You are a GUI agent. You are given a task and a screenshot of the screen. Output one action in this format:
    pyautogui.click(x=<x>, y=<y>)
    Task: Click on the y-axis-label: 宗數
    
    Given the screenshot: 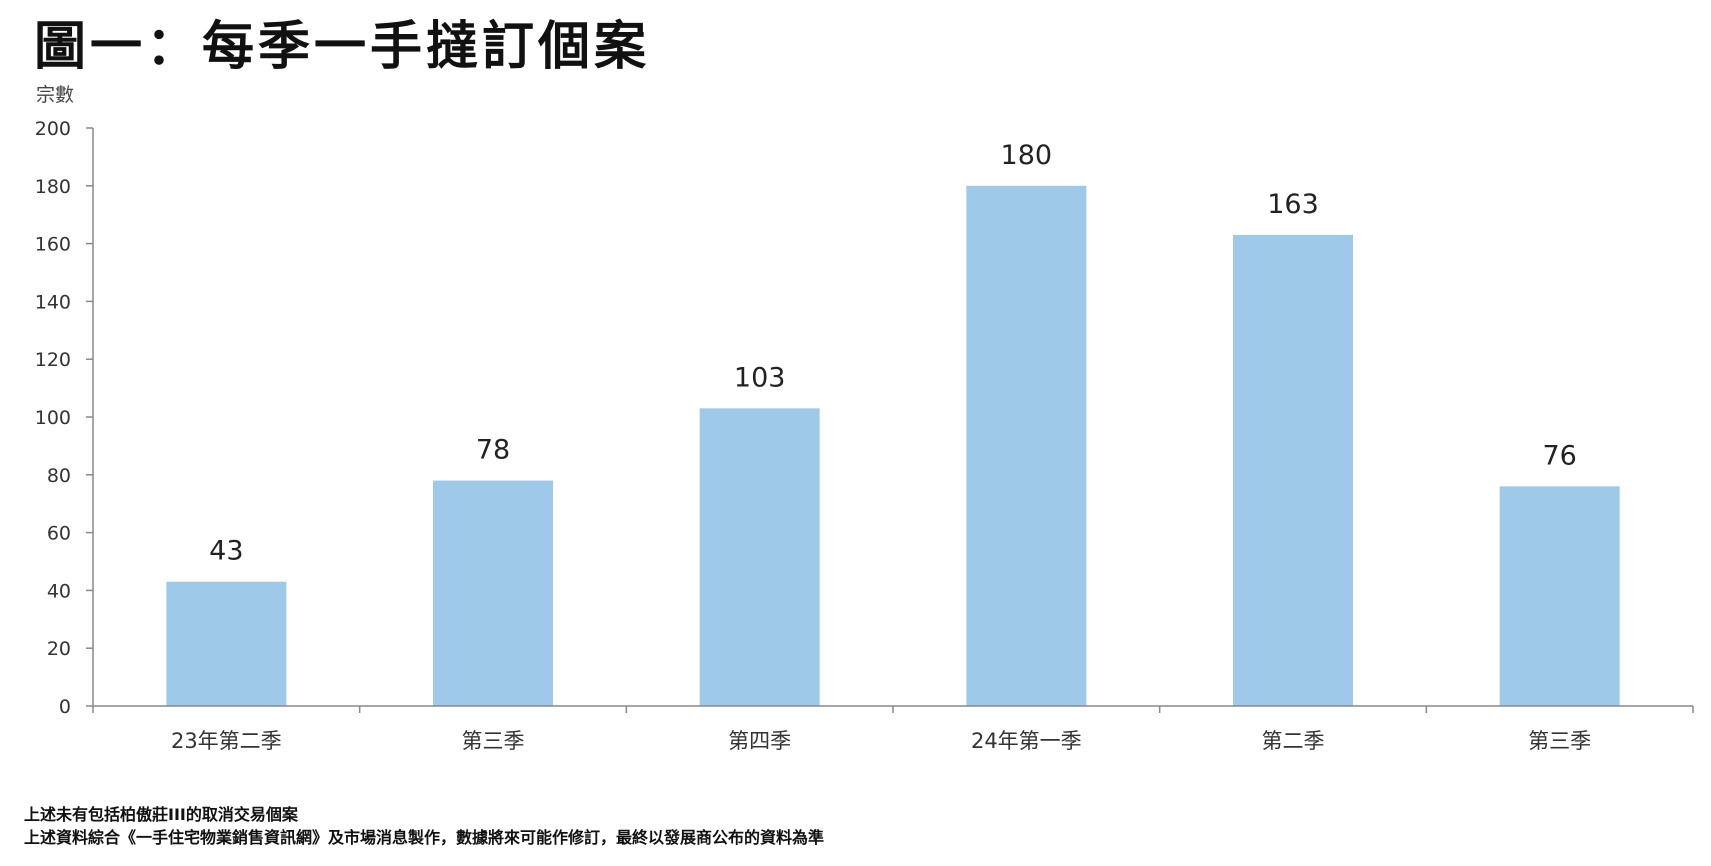 What is the action you would take?
    pyautogui.click(x=55, y=95)
    